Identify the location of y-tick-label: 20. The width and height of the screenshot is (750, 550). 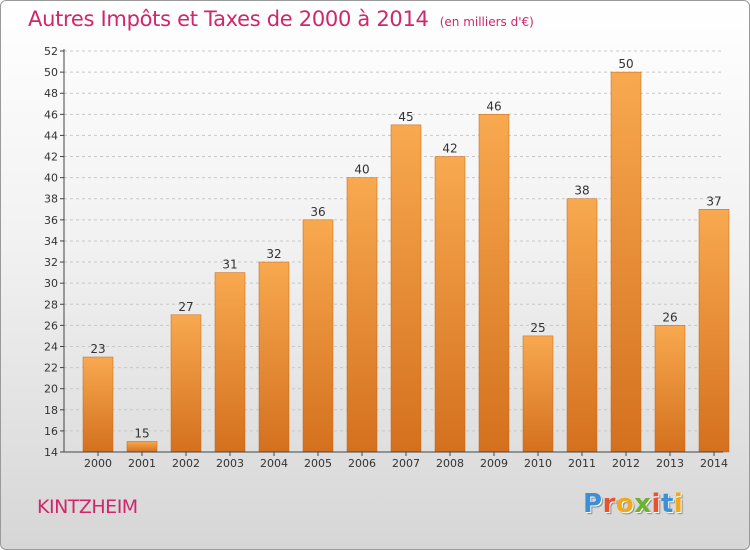
(51, 389).